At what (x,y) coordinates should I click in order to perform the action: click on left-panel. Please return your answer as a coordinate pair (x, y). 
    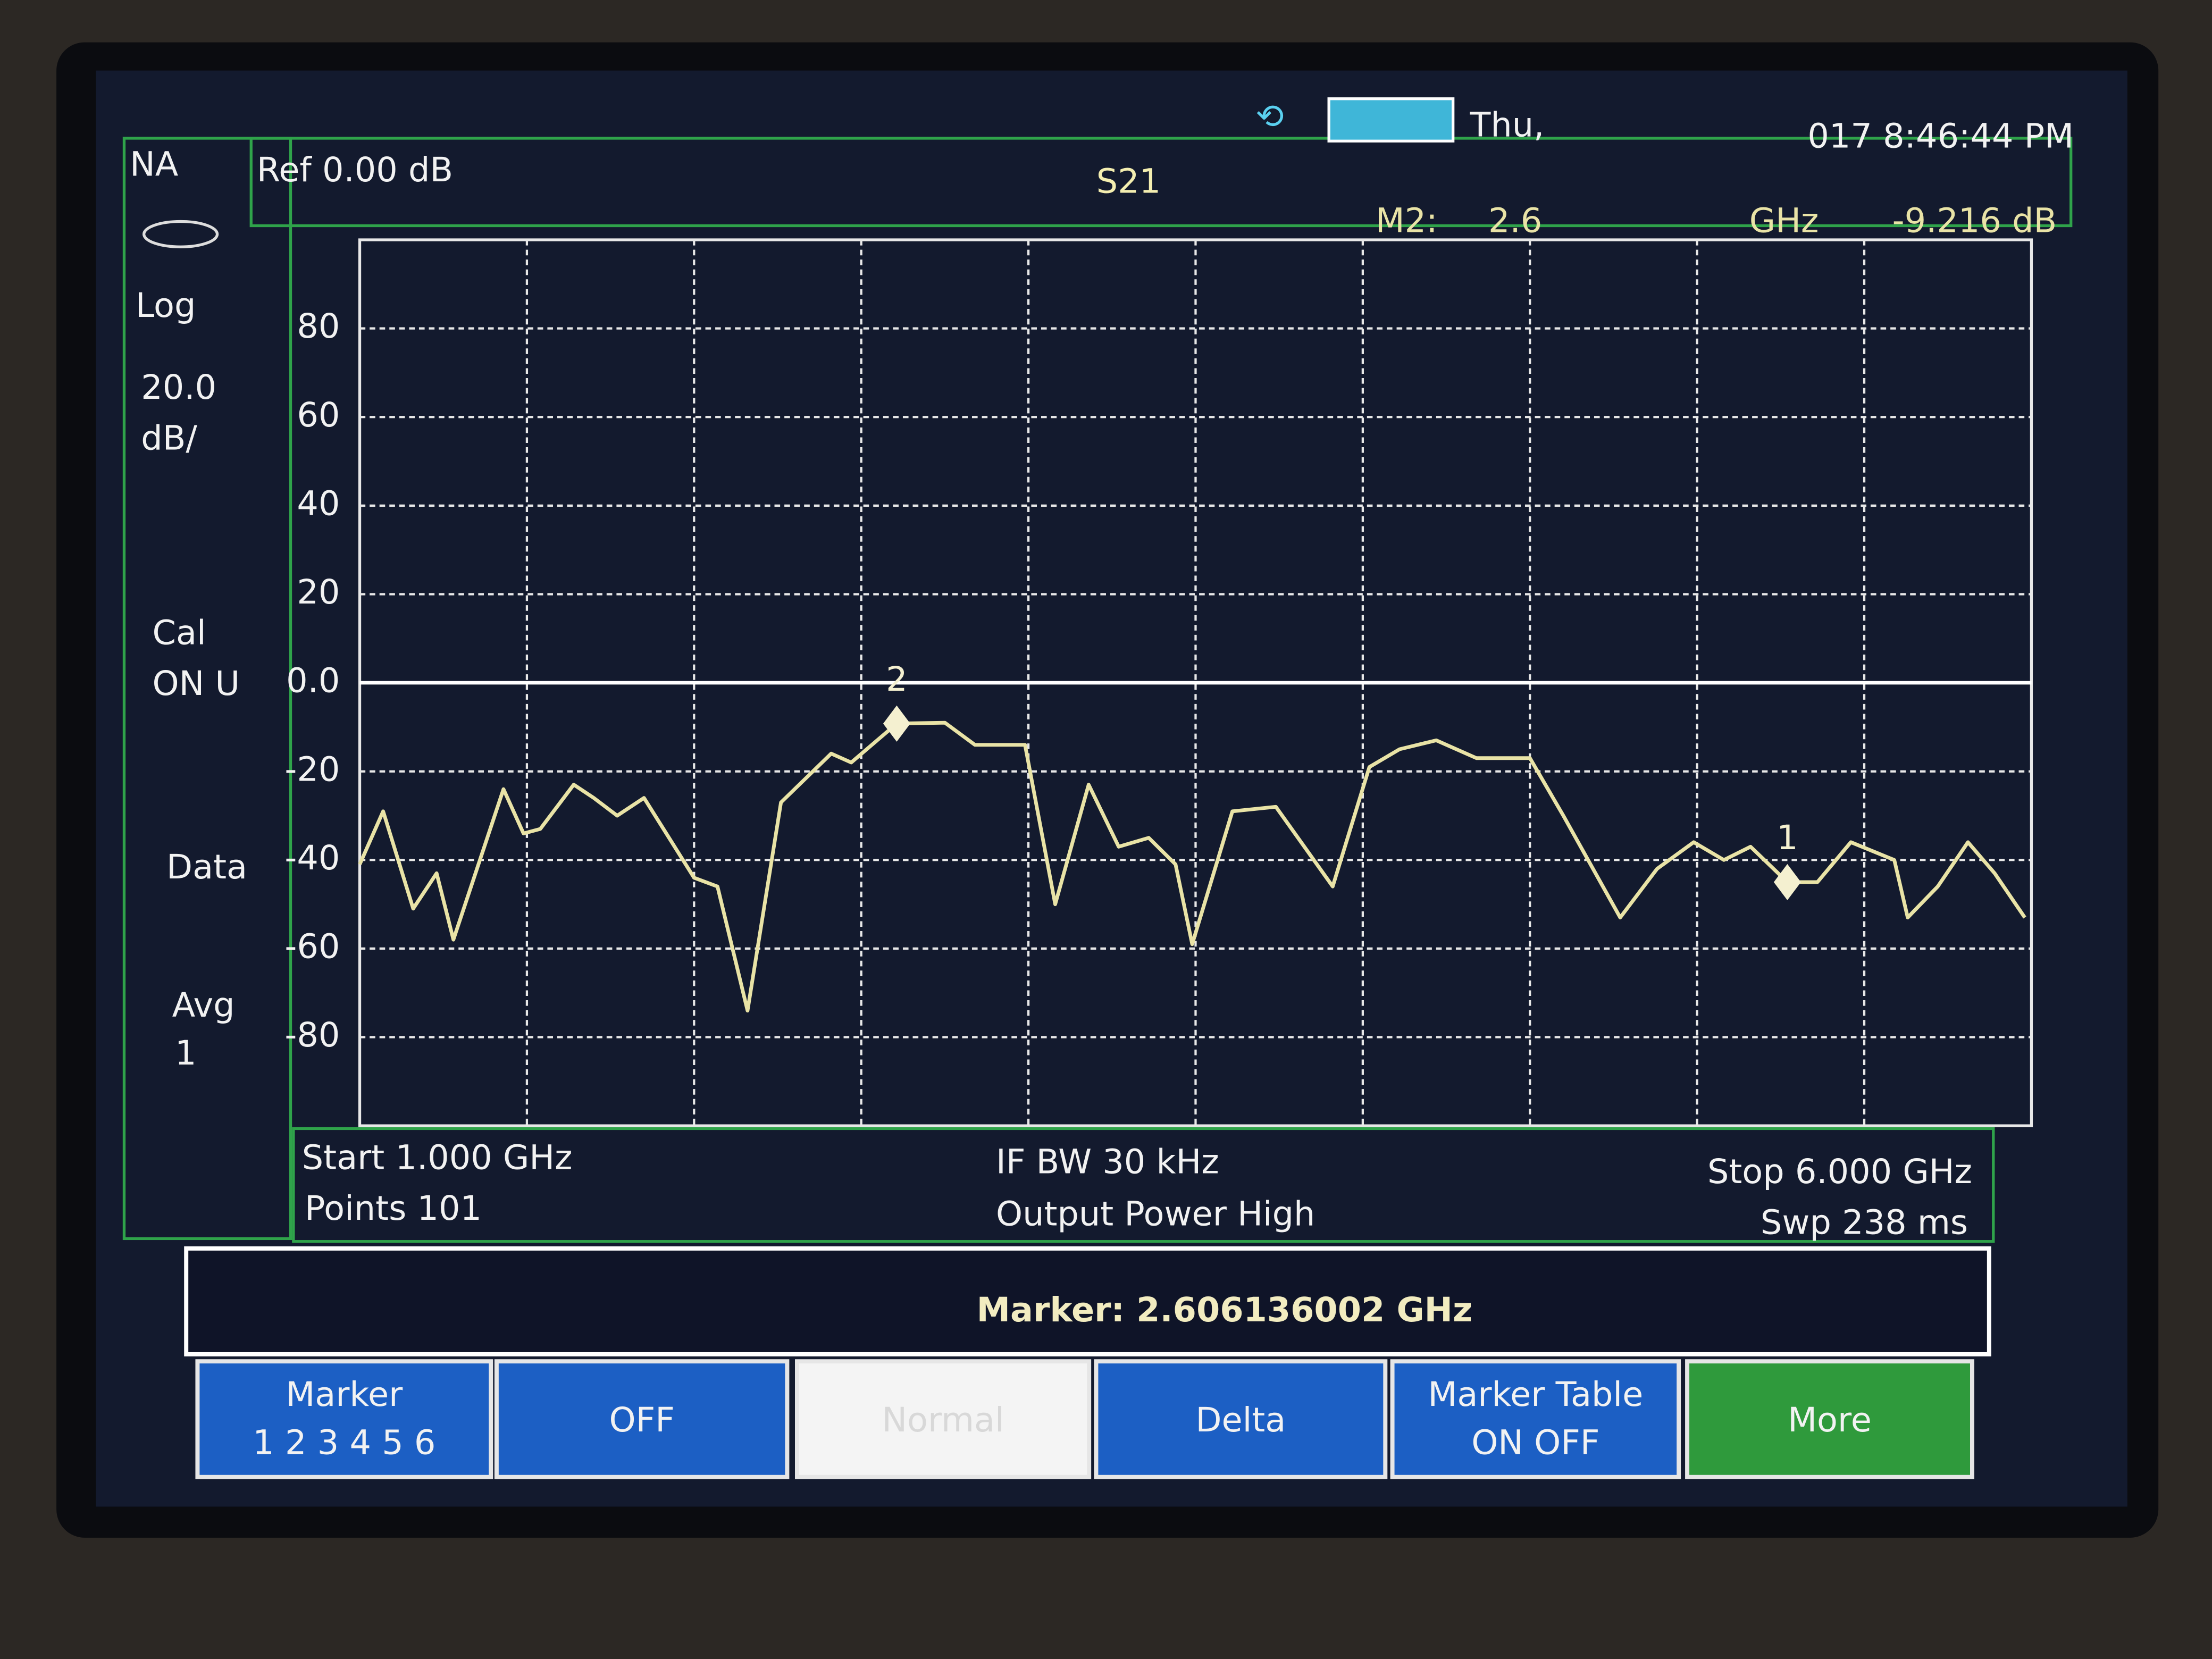
    Looking at the image, I should click on (207, 689).